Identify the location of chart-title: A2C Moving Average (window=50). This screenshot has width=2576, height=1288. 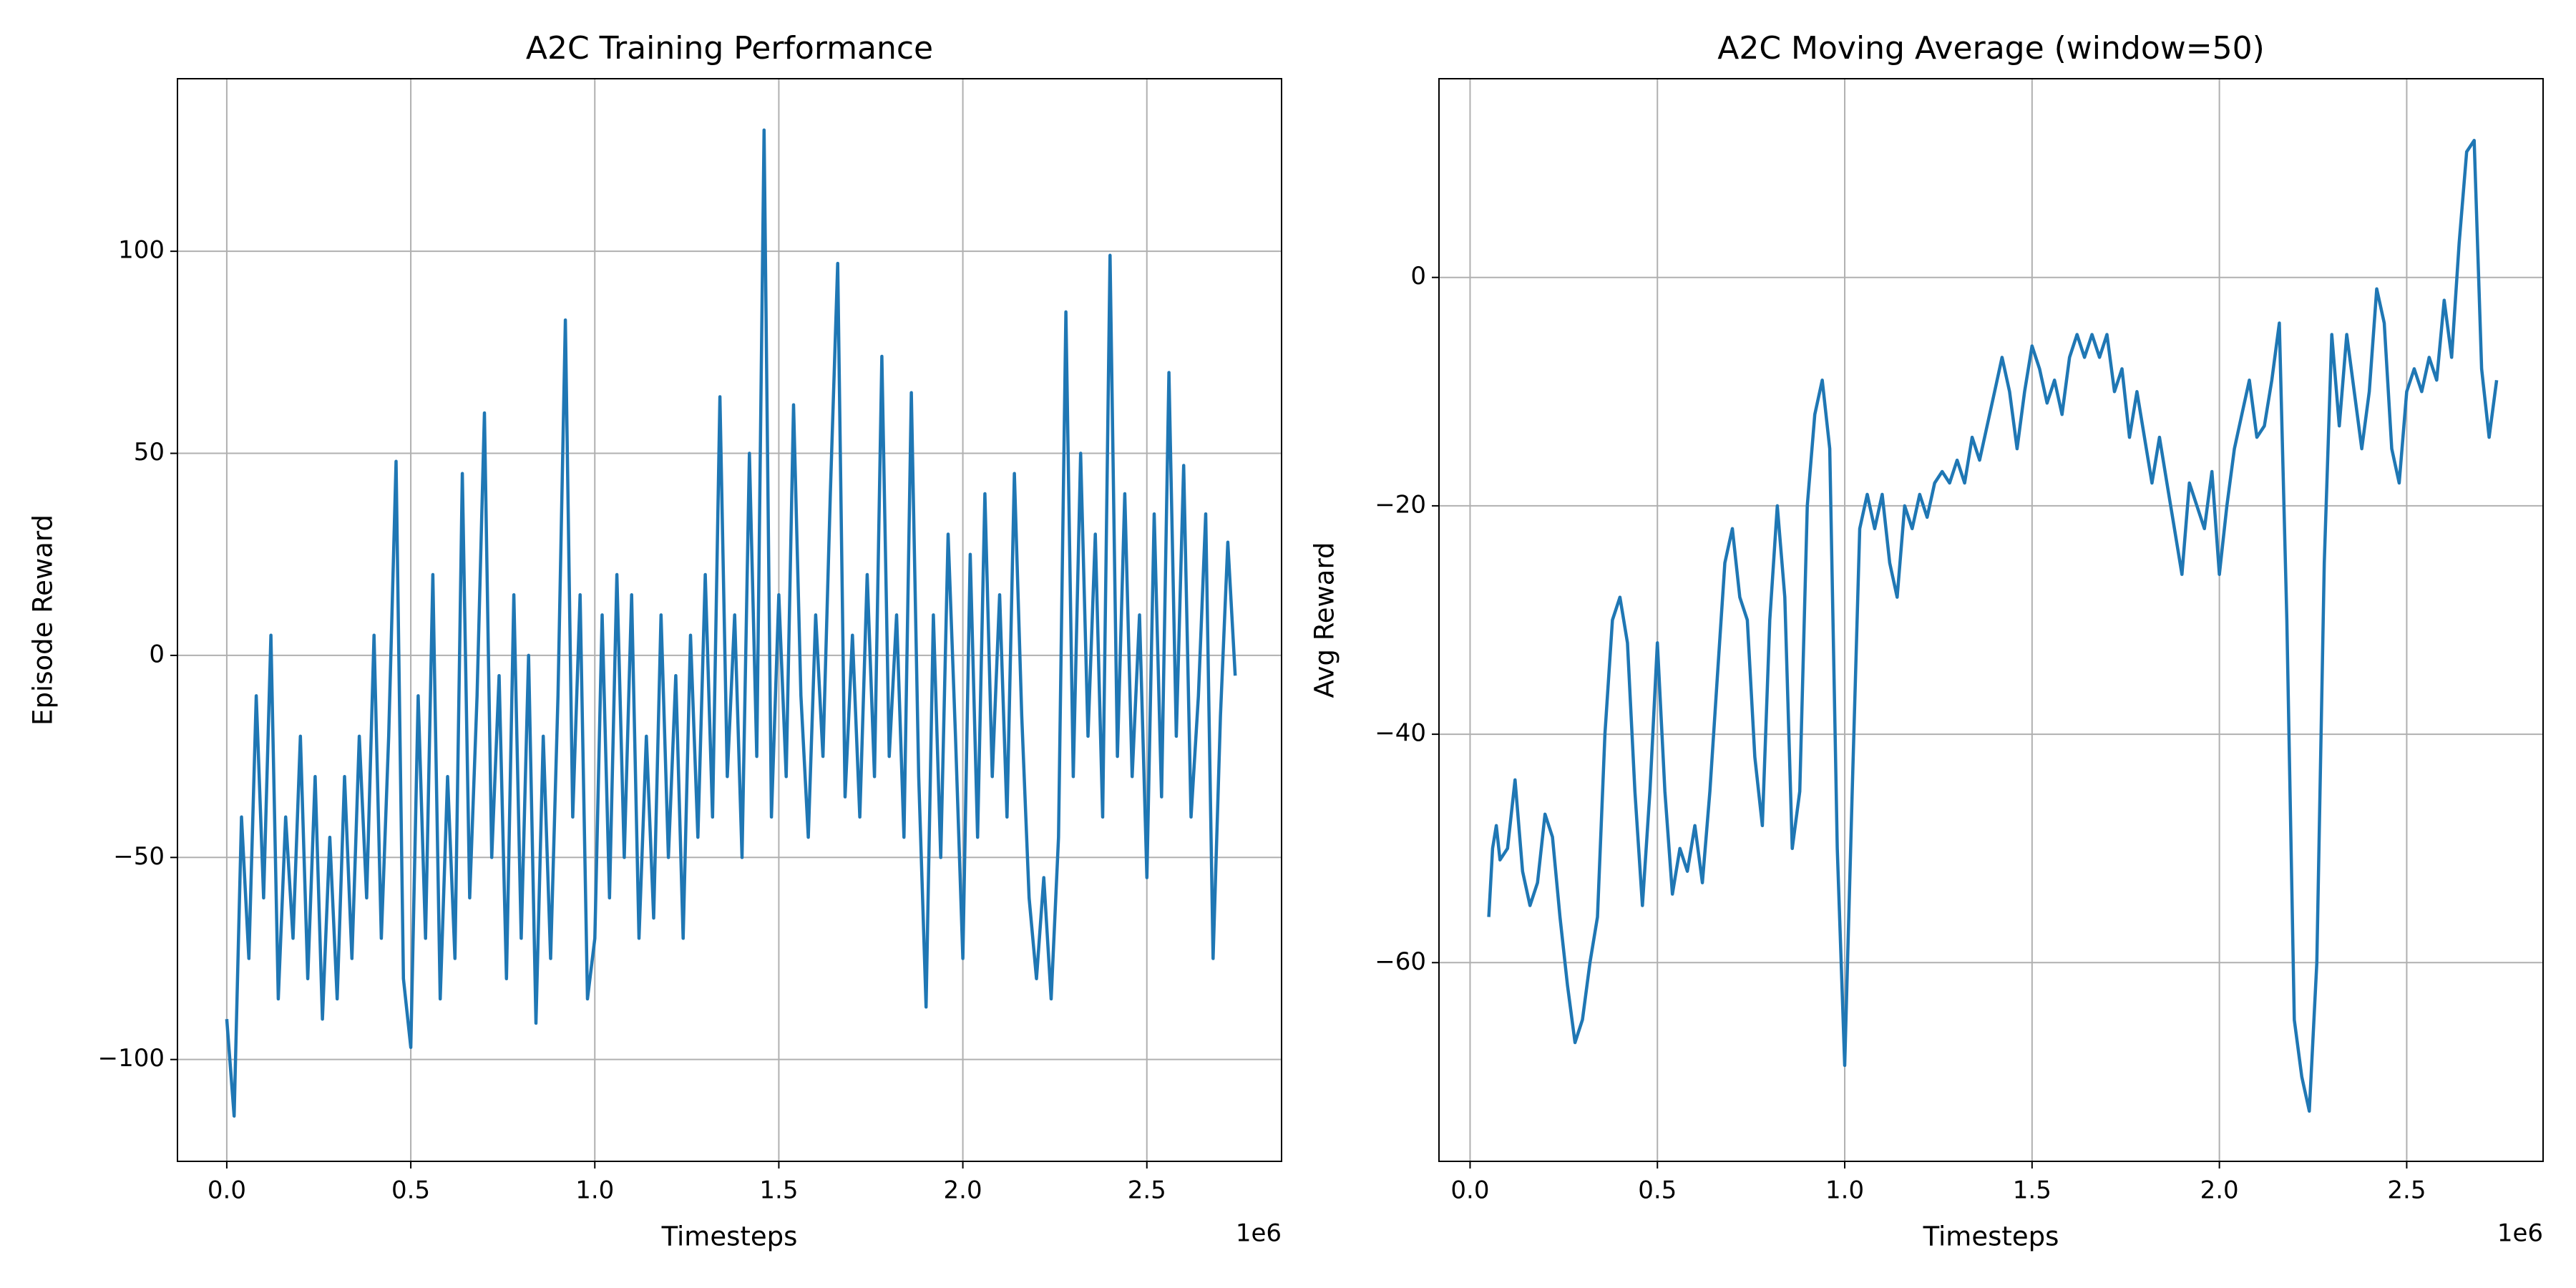
(1991, 48).